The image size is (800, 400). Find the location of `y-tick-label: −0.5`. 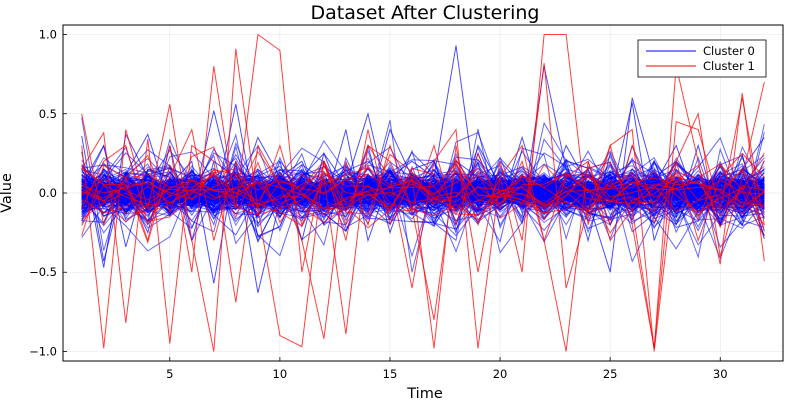

y-tick-label: −0.5 is located at coordinates (43, 272).